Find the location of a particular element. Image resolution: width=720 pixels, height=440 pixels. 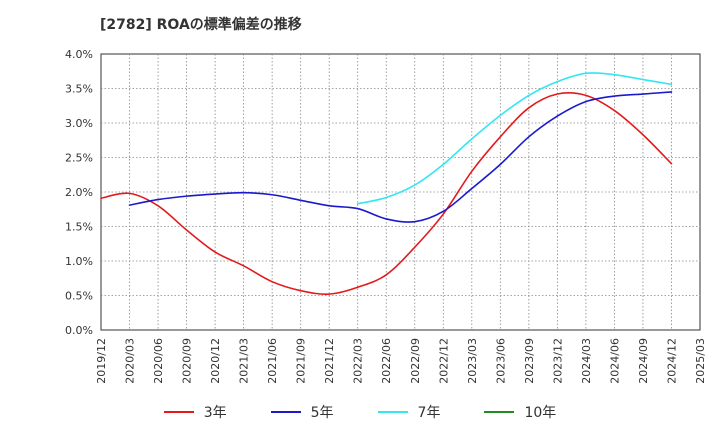

chart-title: [2782] ROAの標準偏差の推移 is located at coordinates (201, 25).